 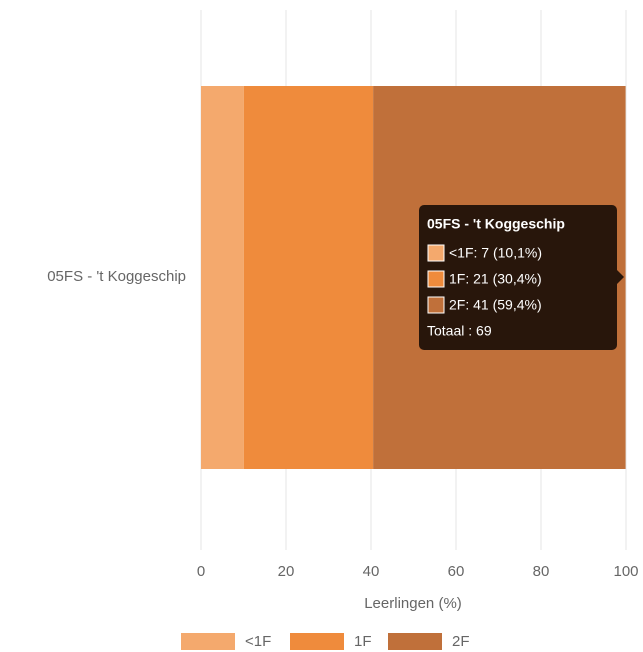 What do you see at coordinates (371, 571) in the screenshot?
I see `x-tick-label: 40` at bounding box center [371, 571].